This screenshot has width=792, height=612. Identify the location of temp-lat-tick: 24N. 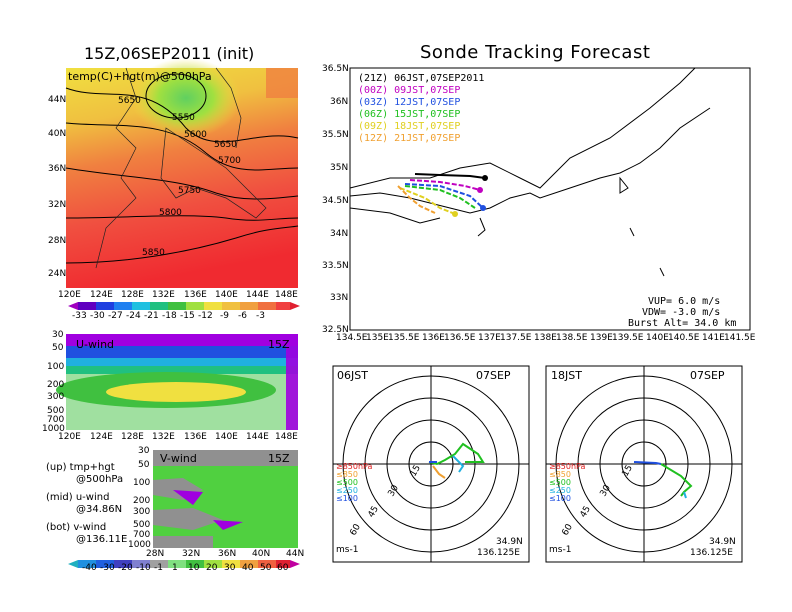
(57, 274).